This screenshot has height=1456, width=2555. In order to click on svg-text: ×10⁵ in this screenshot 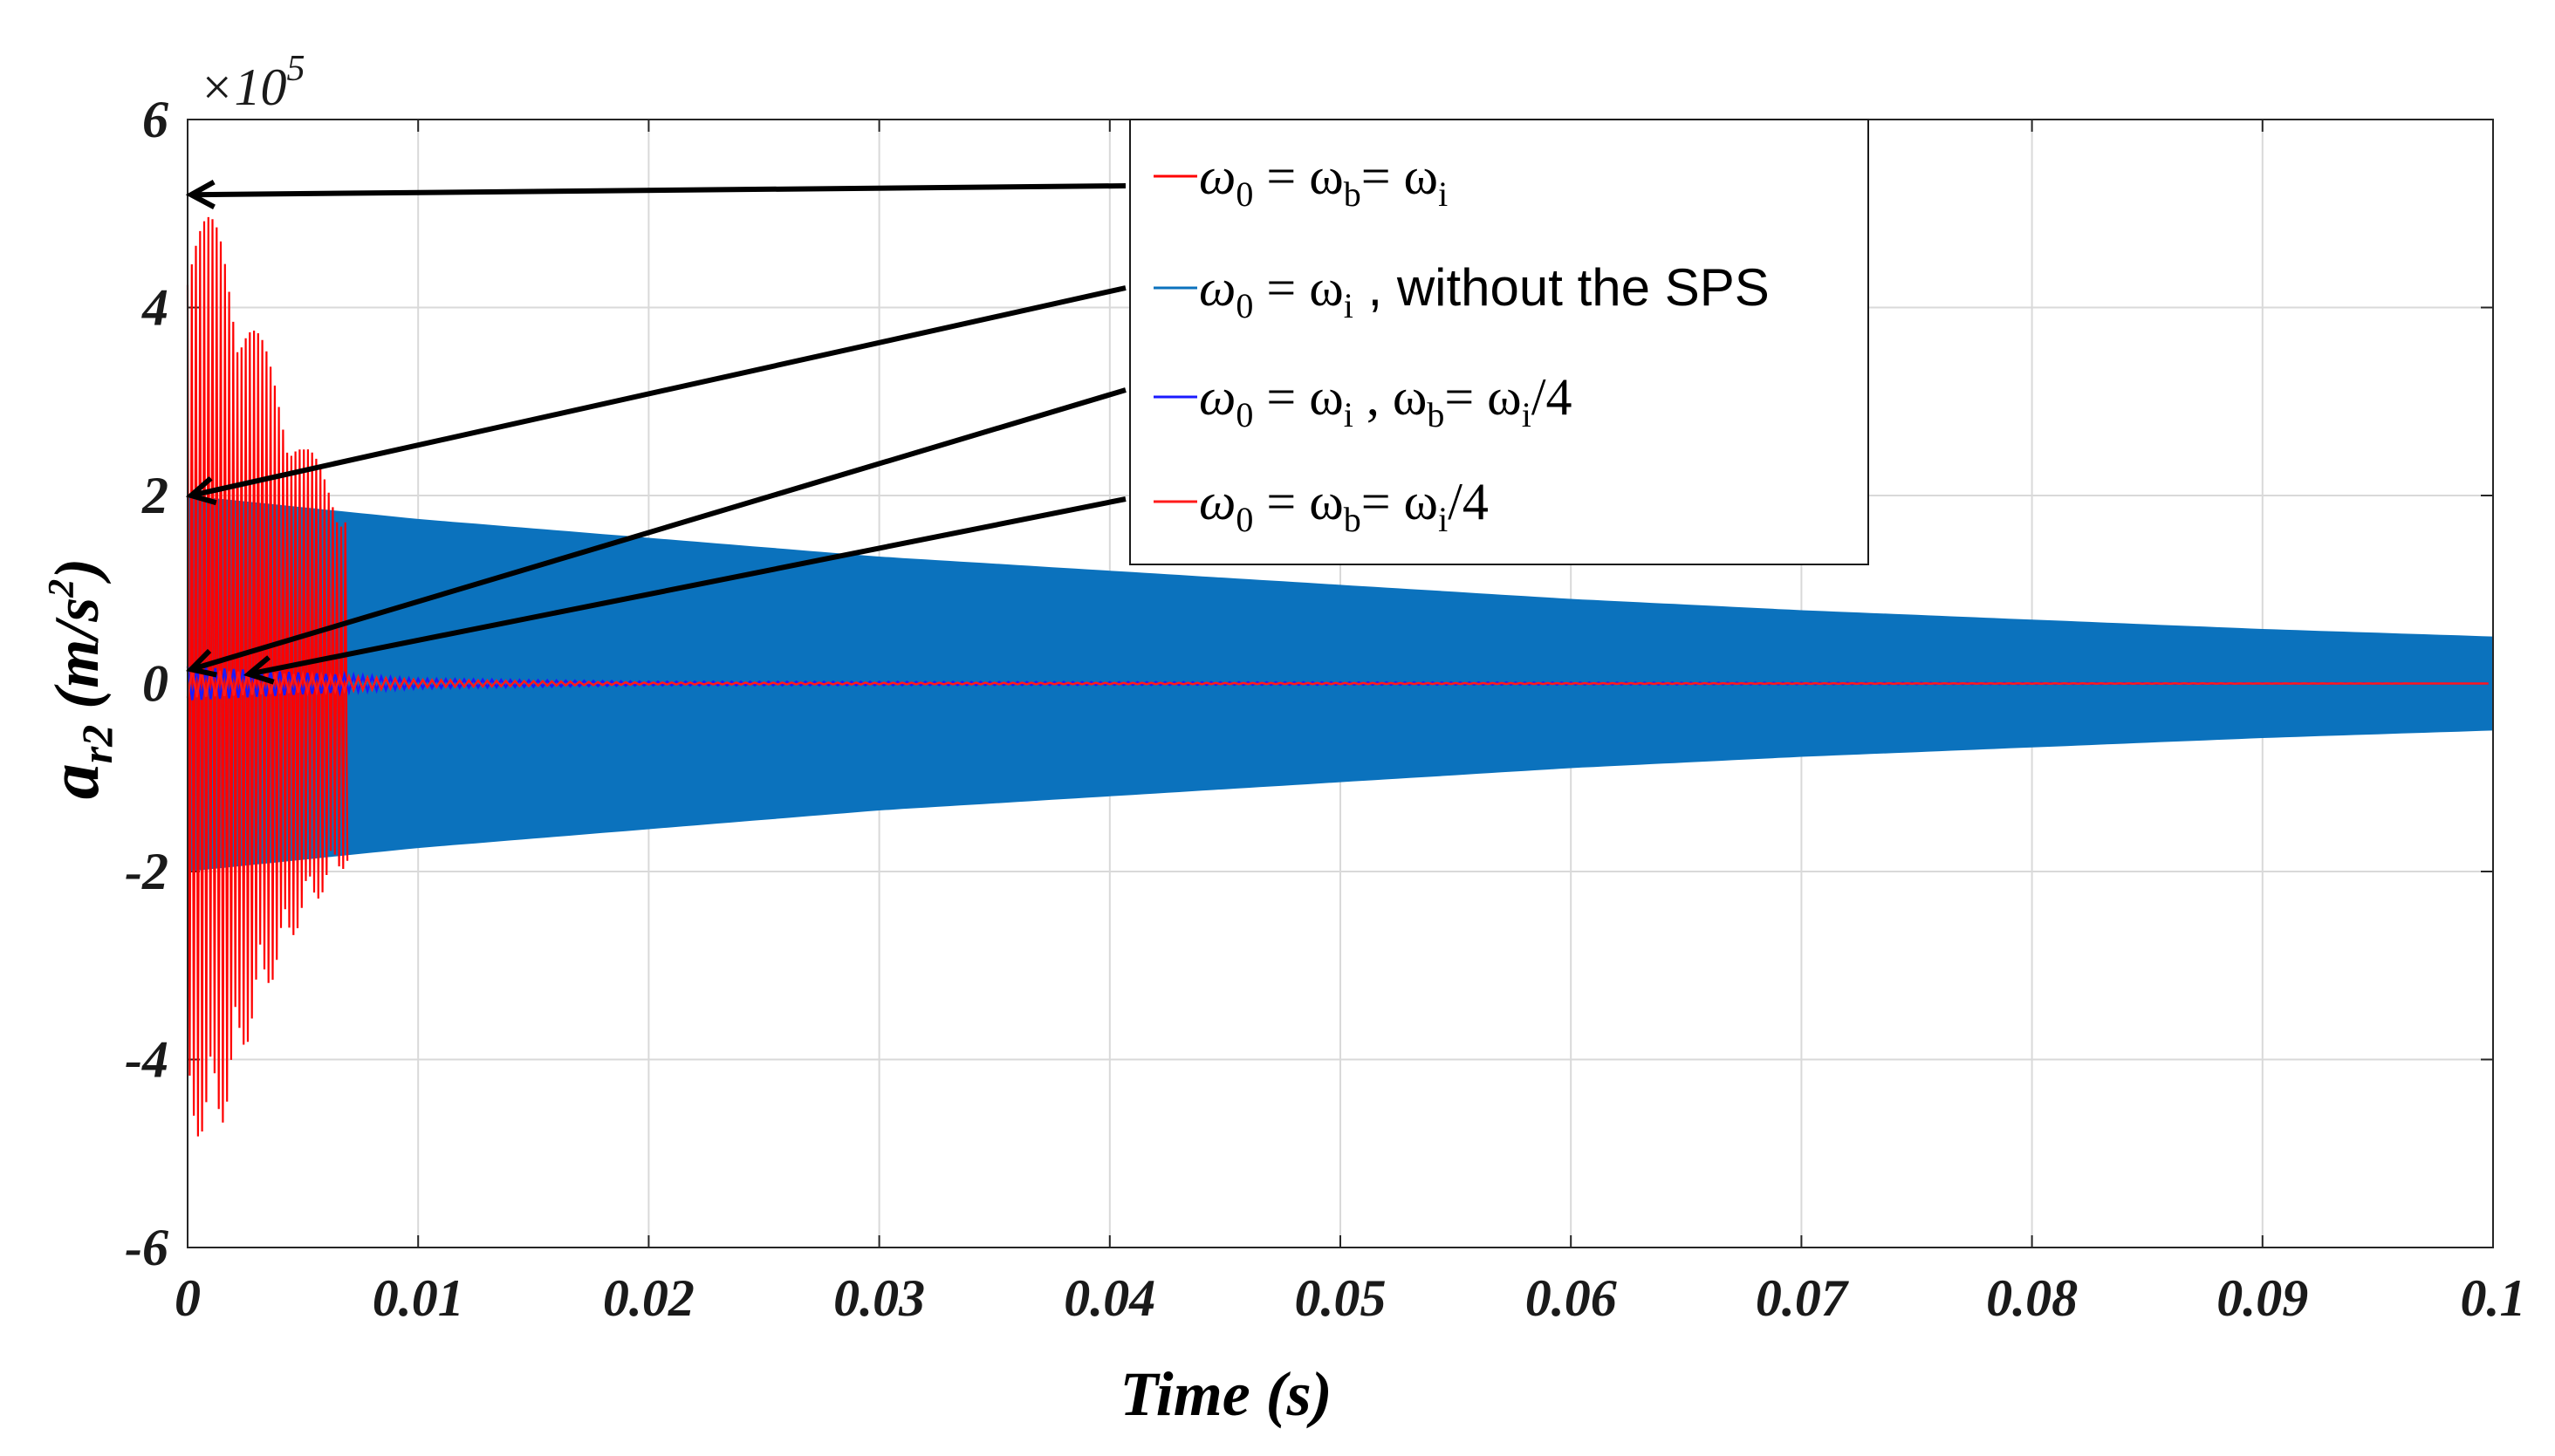, I will do `click(252, 82)`.